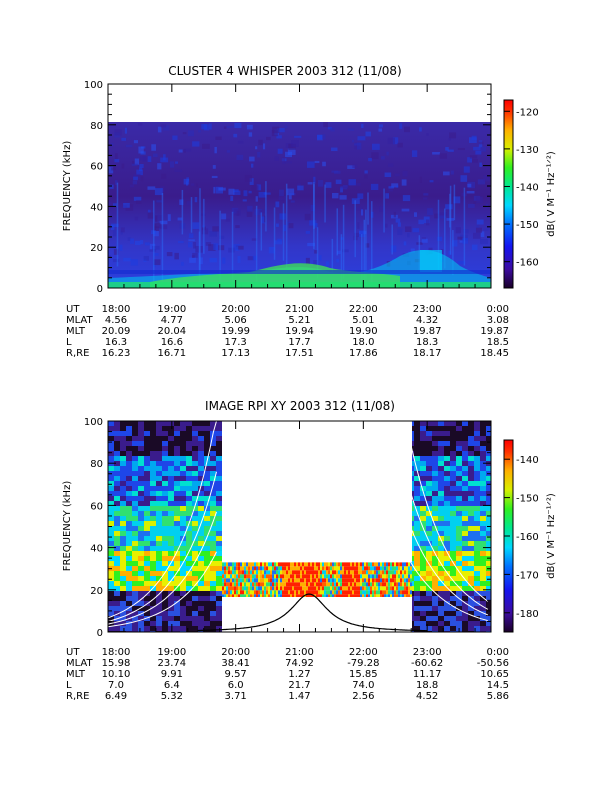  Describe the element at coordinates (527, 150) in the screenshot. I see `colorbar-tick-label: -130` at that location.